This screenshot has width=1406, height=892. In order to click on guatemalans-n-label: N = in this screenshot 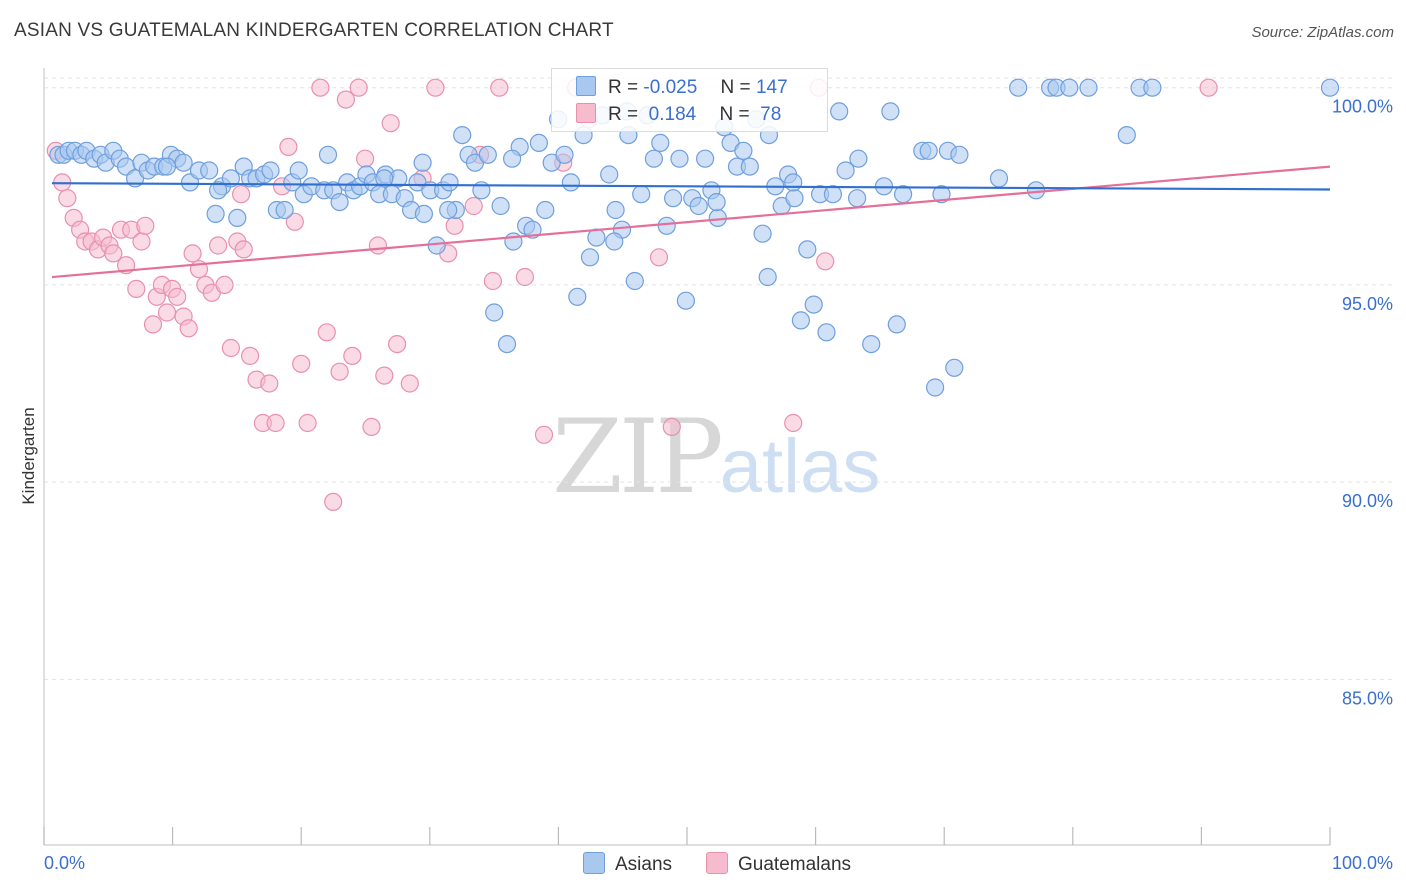, I will do `click(734, 114)`.